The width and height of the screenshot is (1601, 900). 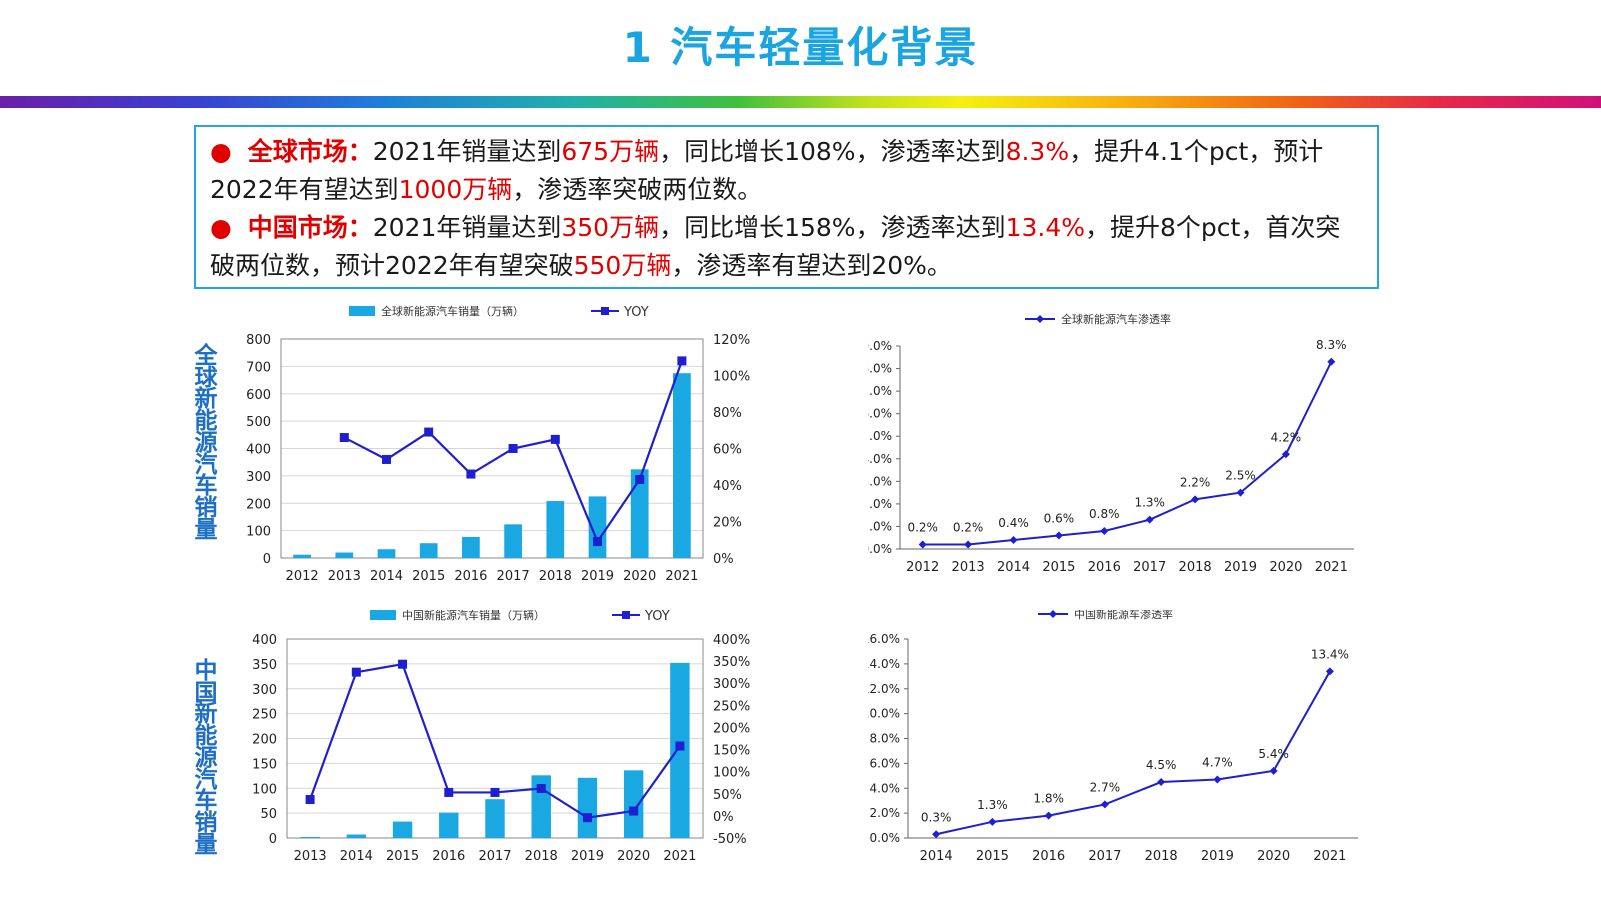 I want to click on side-label-char: 车, so click(x=206, y=801).